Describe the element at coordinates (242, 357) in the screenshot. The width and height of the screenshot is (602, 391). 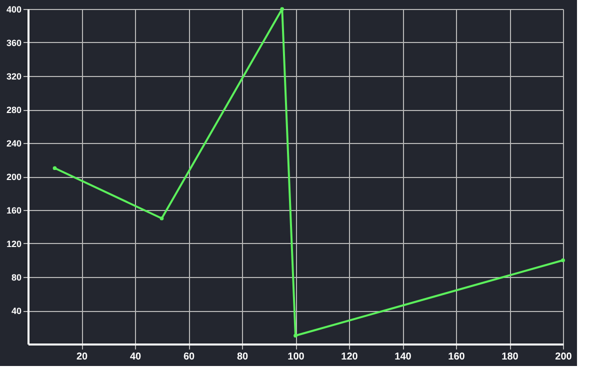
I see `x-tick-label: 80` at that location.